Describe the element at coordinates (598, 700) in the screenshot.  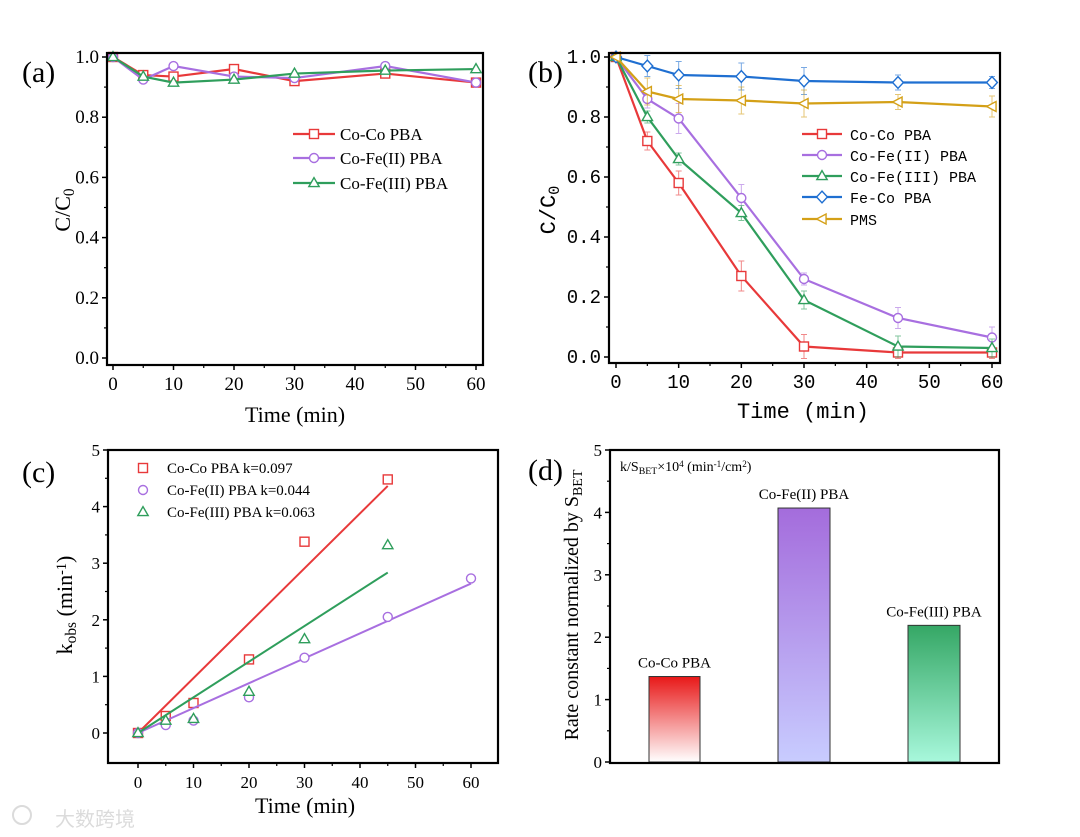
I see `y-tick-label: 1` at that location.